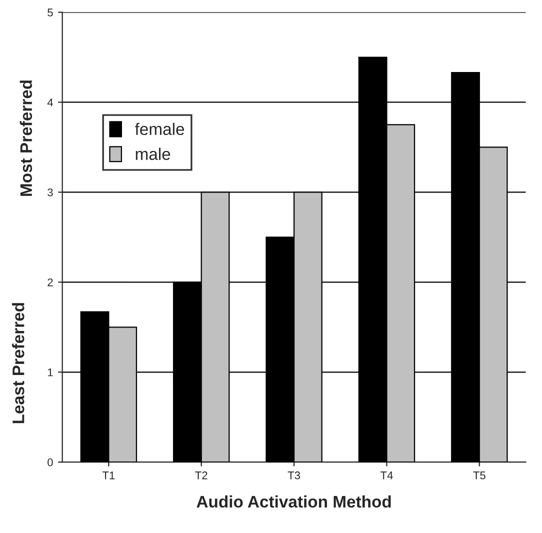 This screenshot has width=542, height=533. I want to click on y-axis-title: Least Preferred, so click(18, 363).